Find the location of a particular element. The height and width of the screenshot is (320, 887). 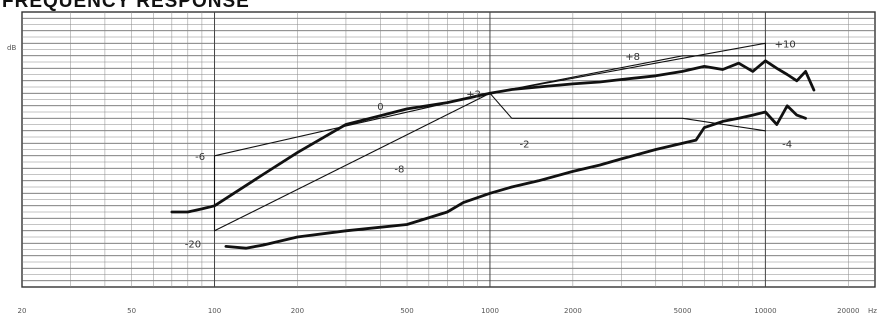

x-axis-unit: Hz is located at coordinates (872, 311).